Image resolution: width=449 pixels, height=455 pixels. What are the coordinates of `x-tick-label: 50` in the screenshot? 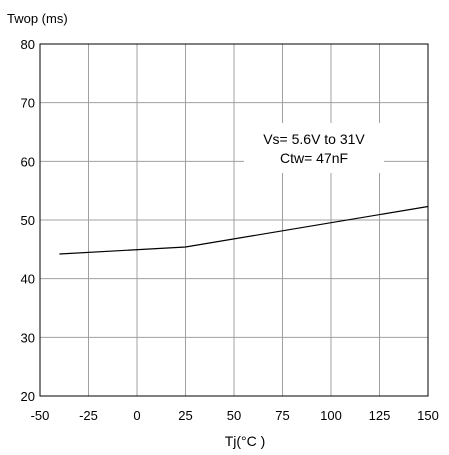 It's located at (234, 415).